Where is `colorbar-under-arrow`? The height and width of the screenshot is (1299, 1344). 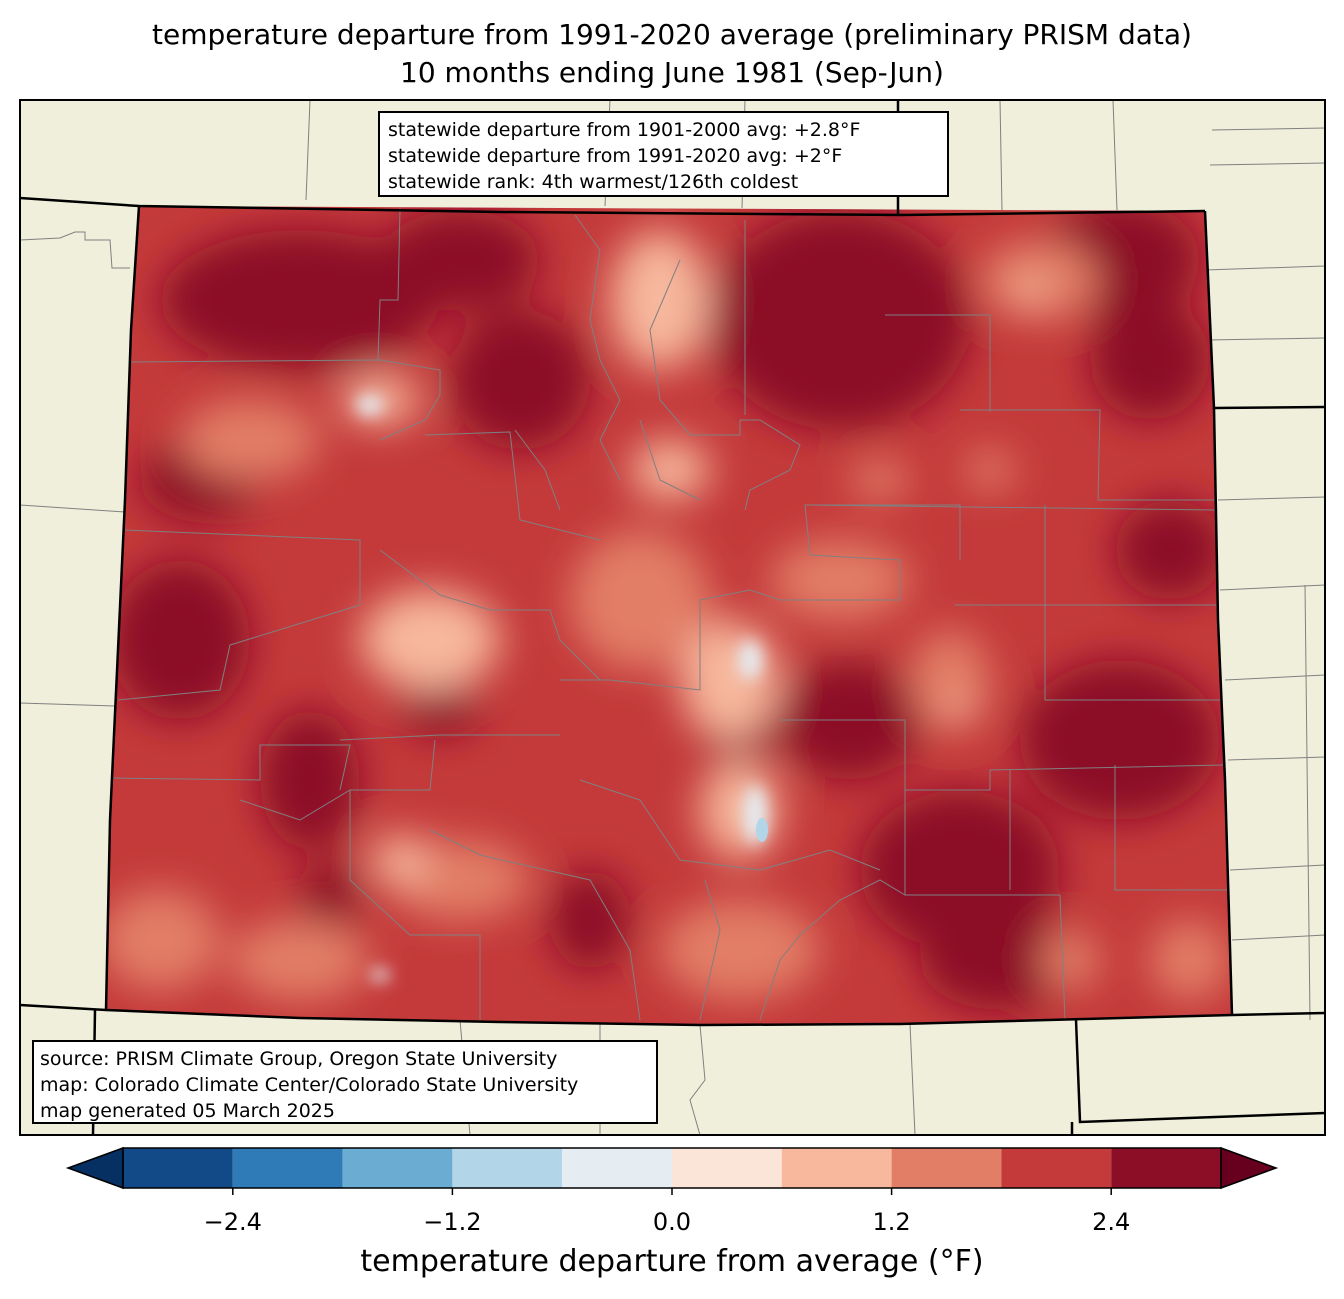
colorbar-under-arrow is located at coordinates (94, 1168).